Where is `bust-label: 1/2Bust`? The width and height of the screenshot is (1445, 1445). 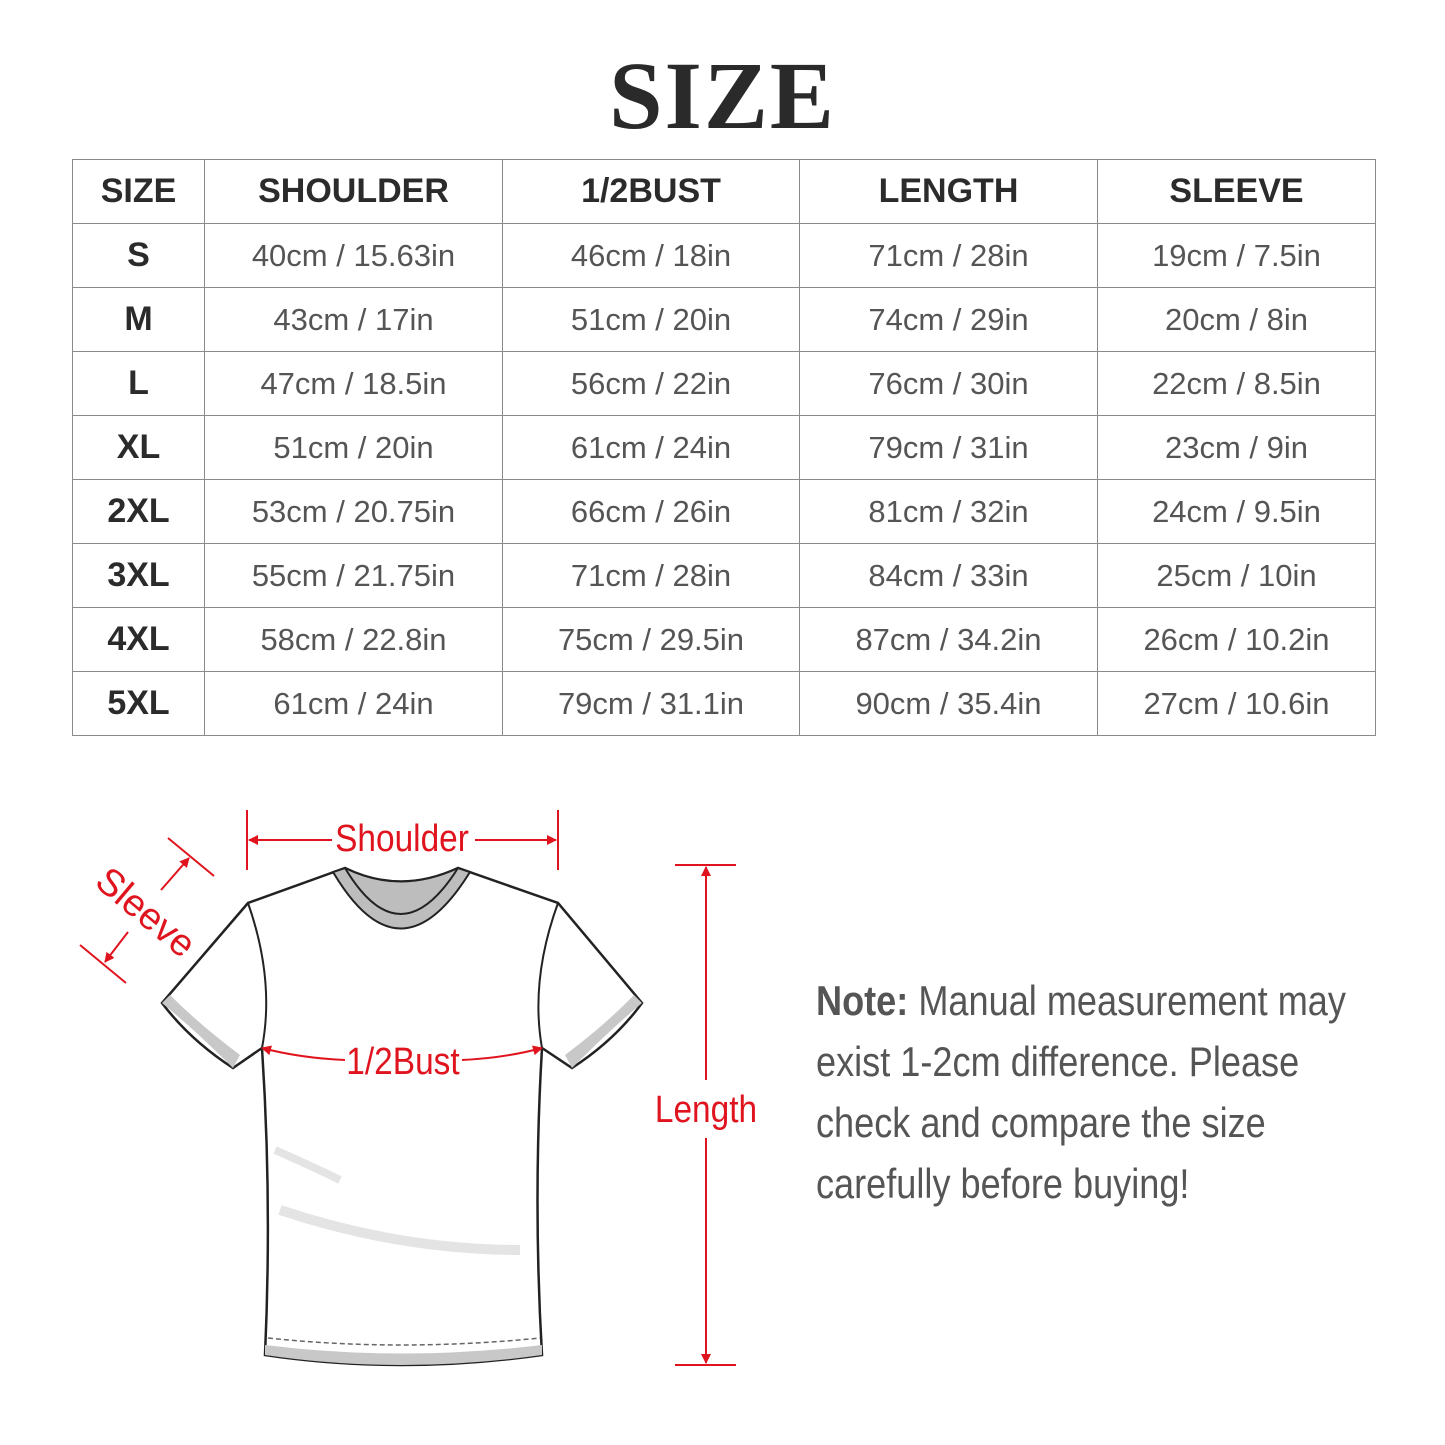
bust-label: 1/2Bust is located at coordinates (402, 1061).